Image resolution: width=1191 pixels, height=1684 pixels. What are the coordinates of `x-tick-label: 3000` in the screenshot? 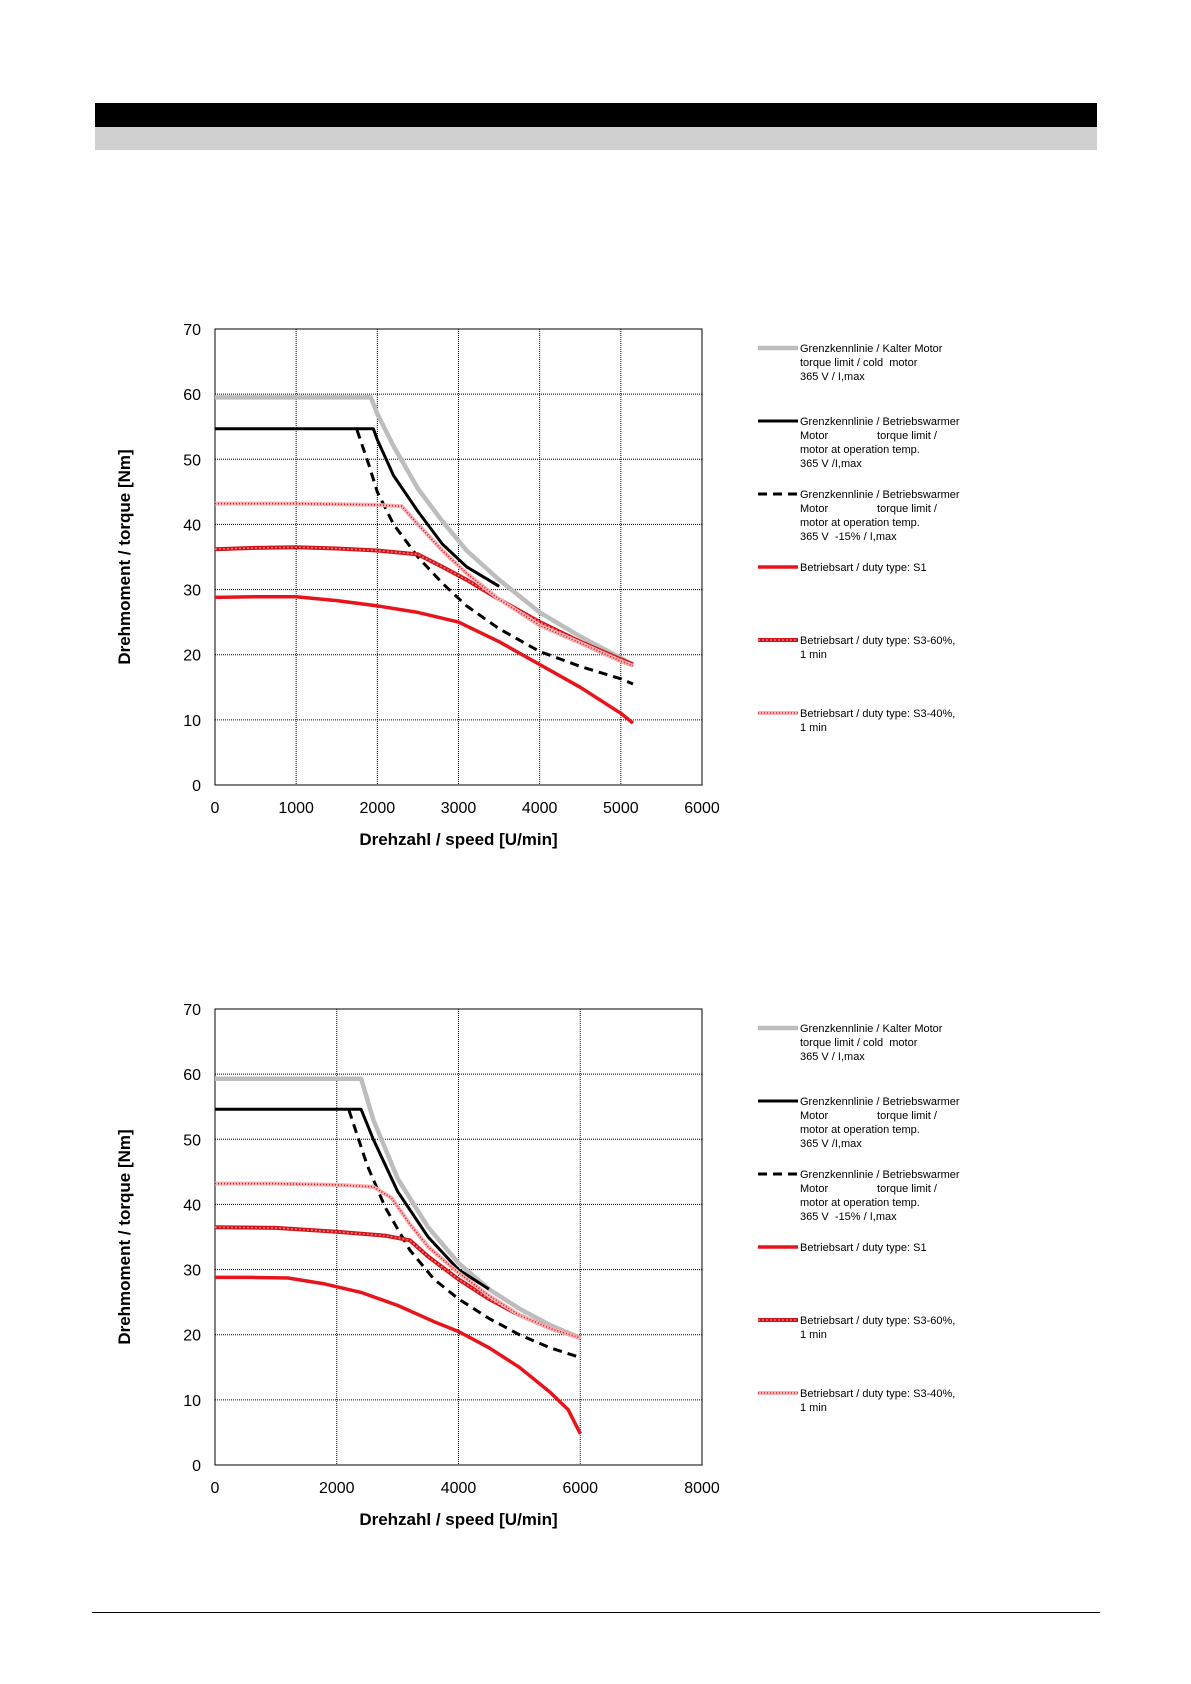 It's located at (459, 808).